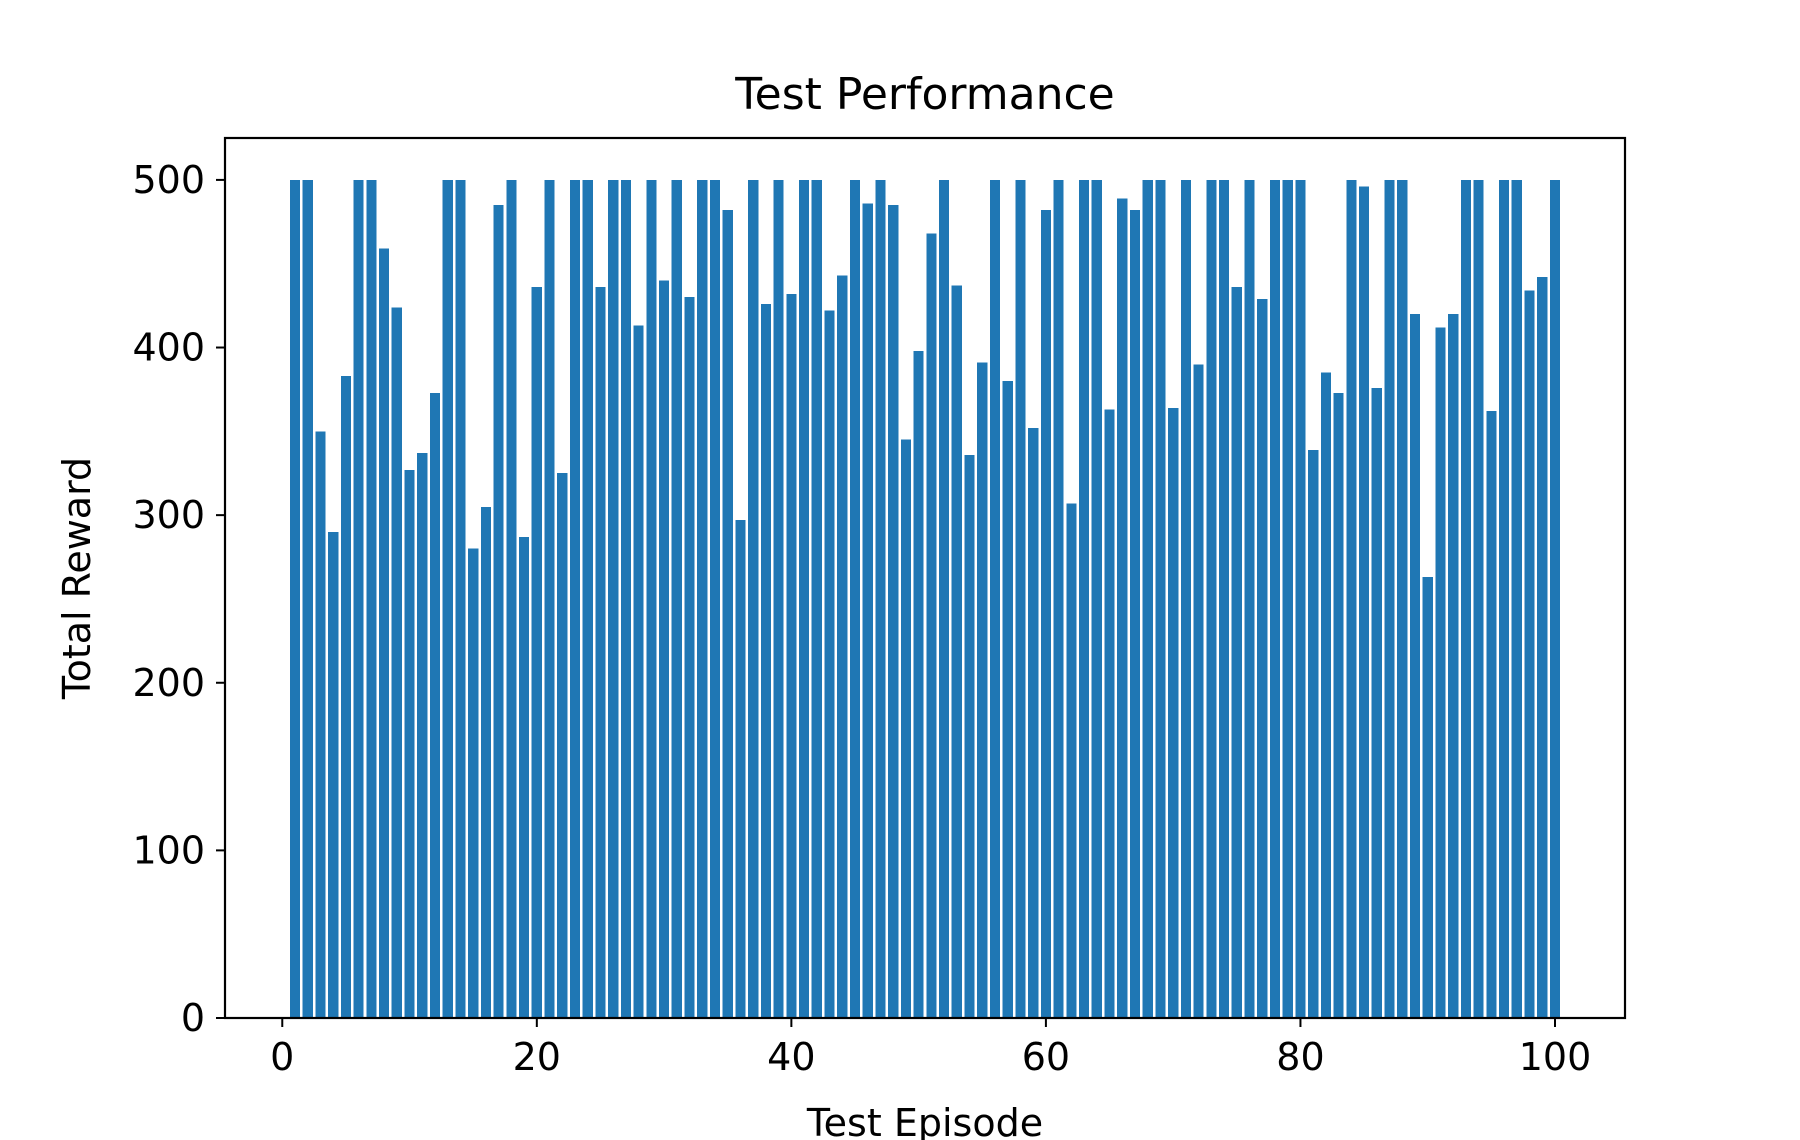 The height and width of the screenshot is (1140, 1800). I want to click on y-tick-label: 400, so click(168, 348).